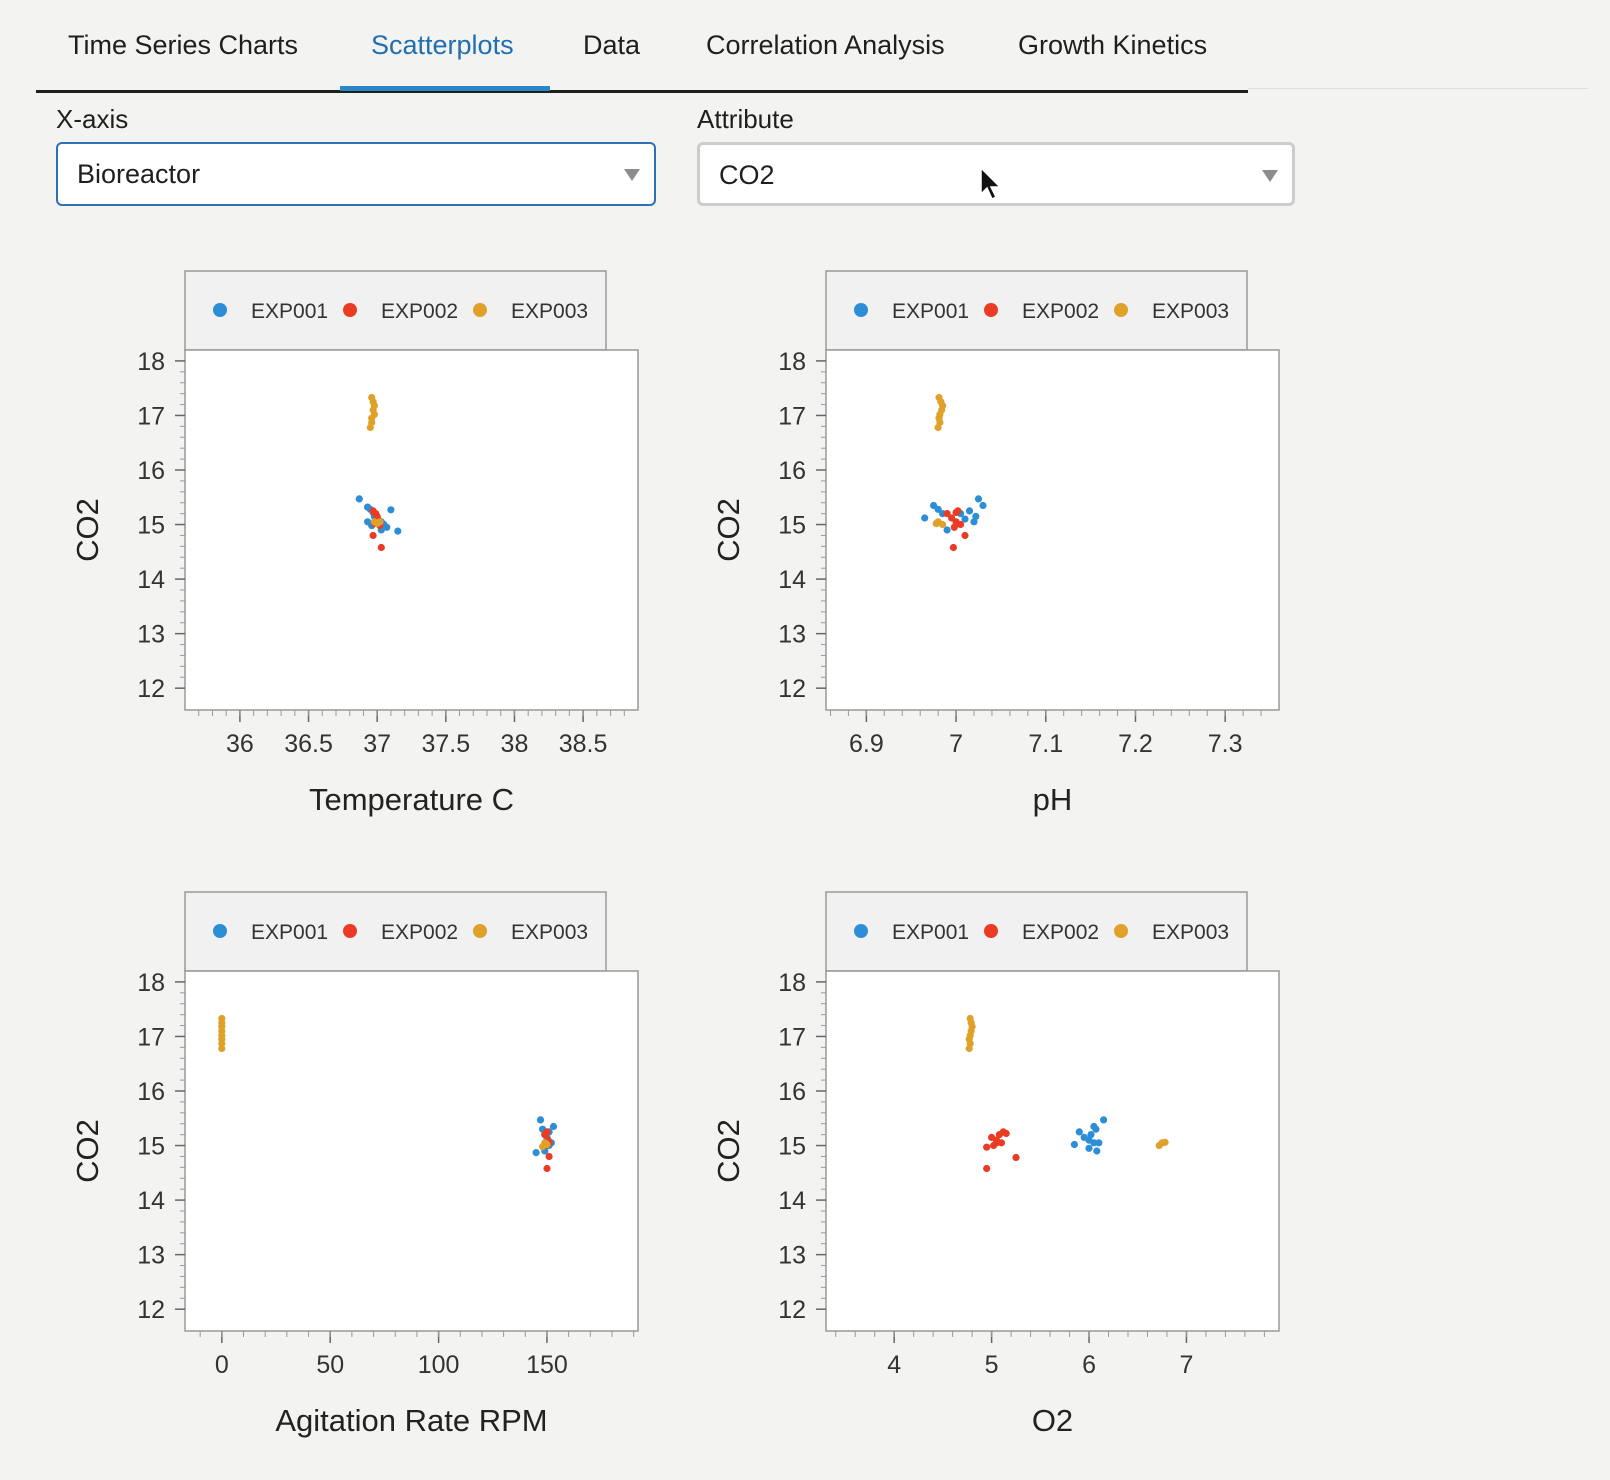  What do you see at coordinates (792, 983) in the screenshot?
I see `y-tick-label: 18` at bounding box center [792, 983].